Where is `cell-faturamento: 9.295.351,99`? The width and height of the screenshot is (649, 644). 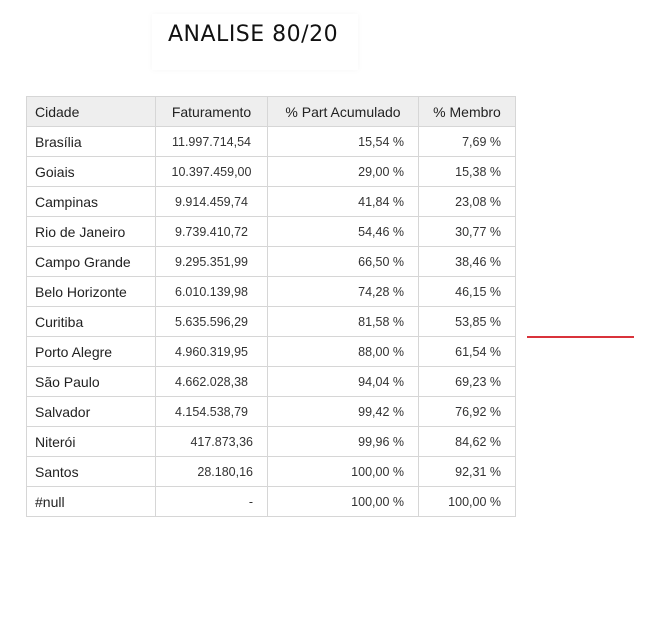 cell-faturamento: 9.295.351,99 is located at coordinates (211, 261).